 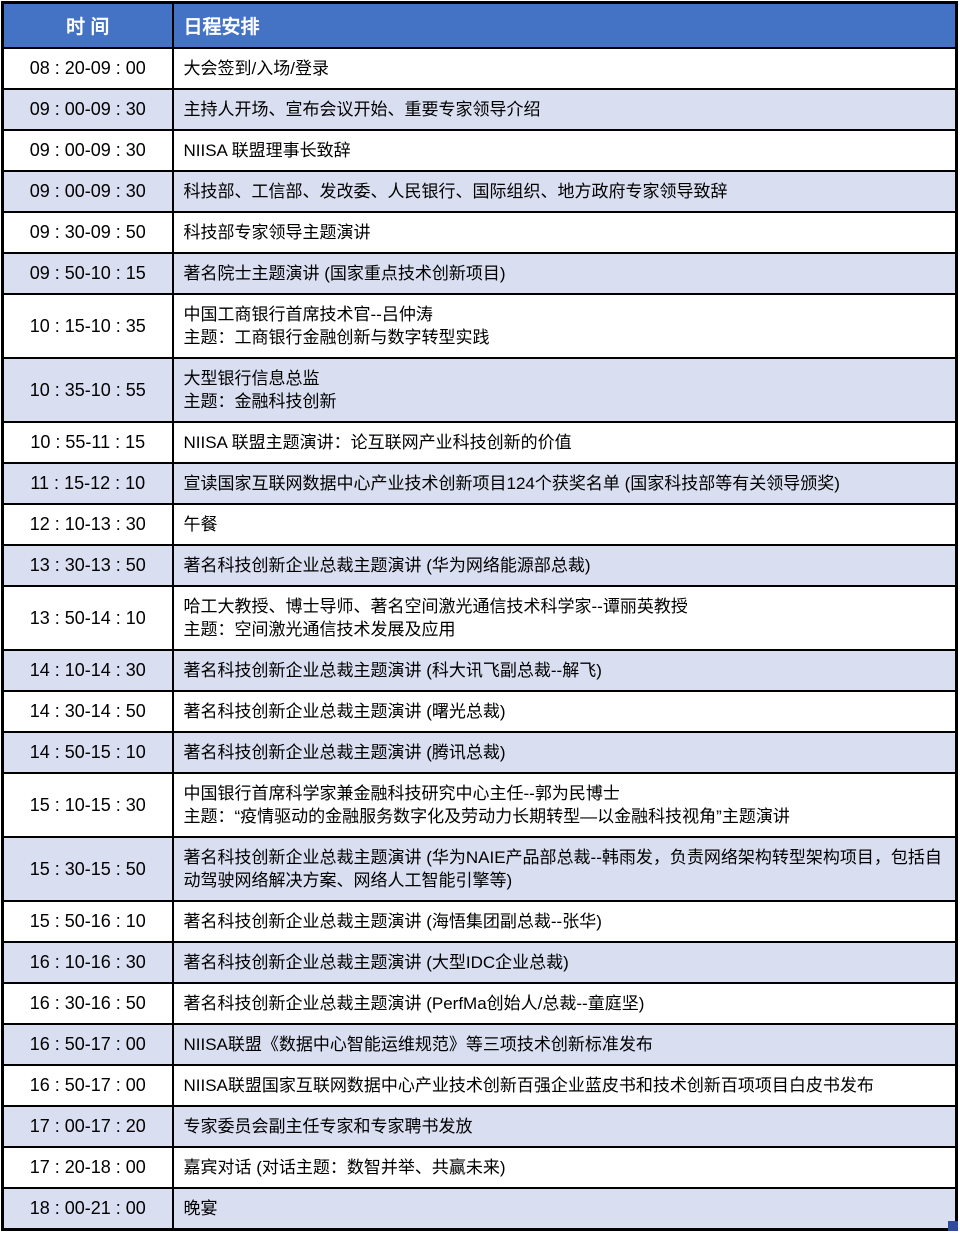 I want to click on agenda-cell: 著名科技创新企业总裁主题演讲 (海悟集团副总裁--张华), so click(x=564, y=921).